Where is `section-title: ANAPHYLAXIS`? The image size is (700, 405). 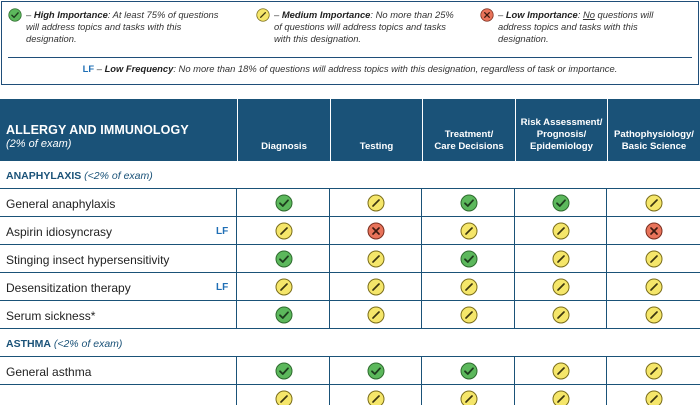
section-title: ANAPHYLAXIS is located at coordinates (44, 176).